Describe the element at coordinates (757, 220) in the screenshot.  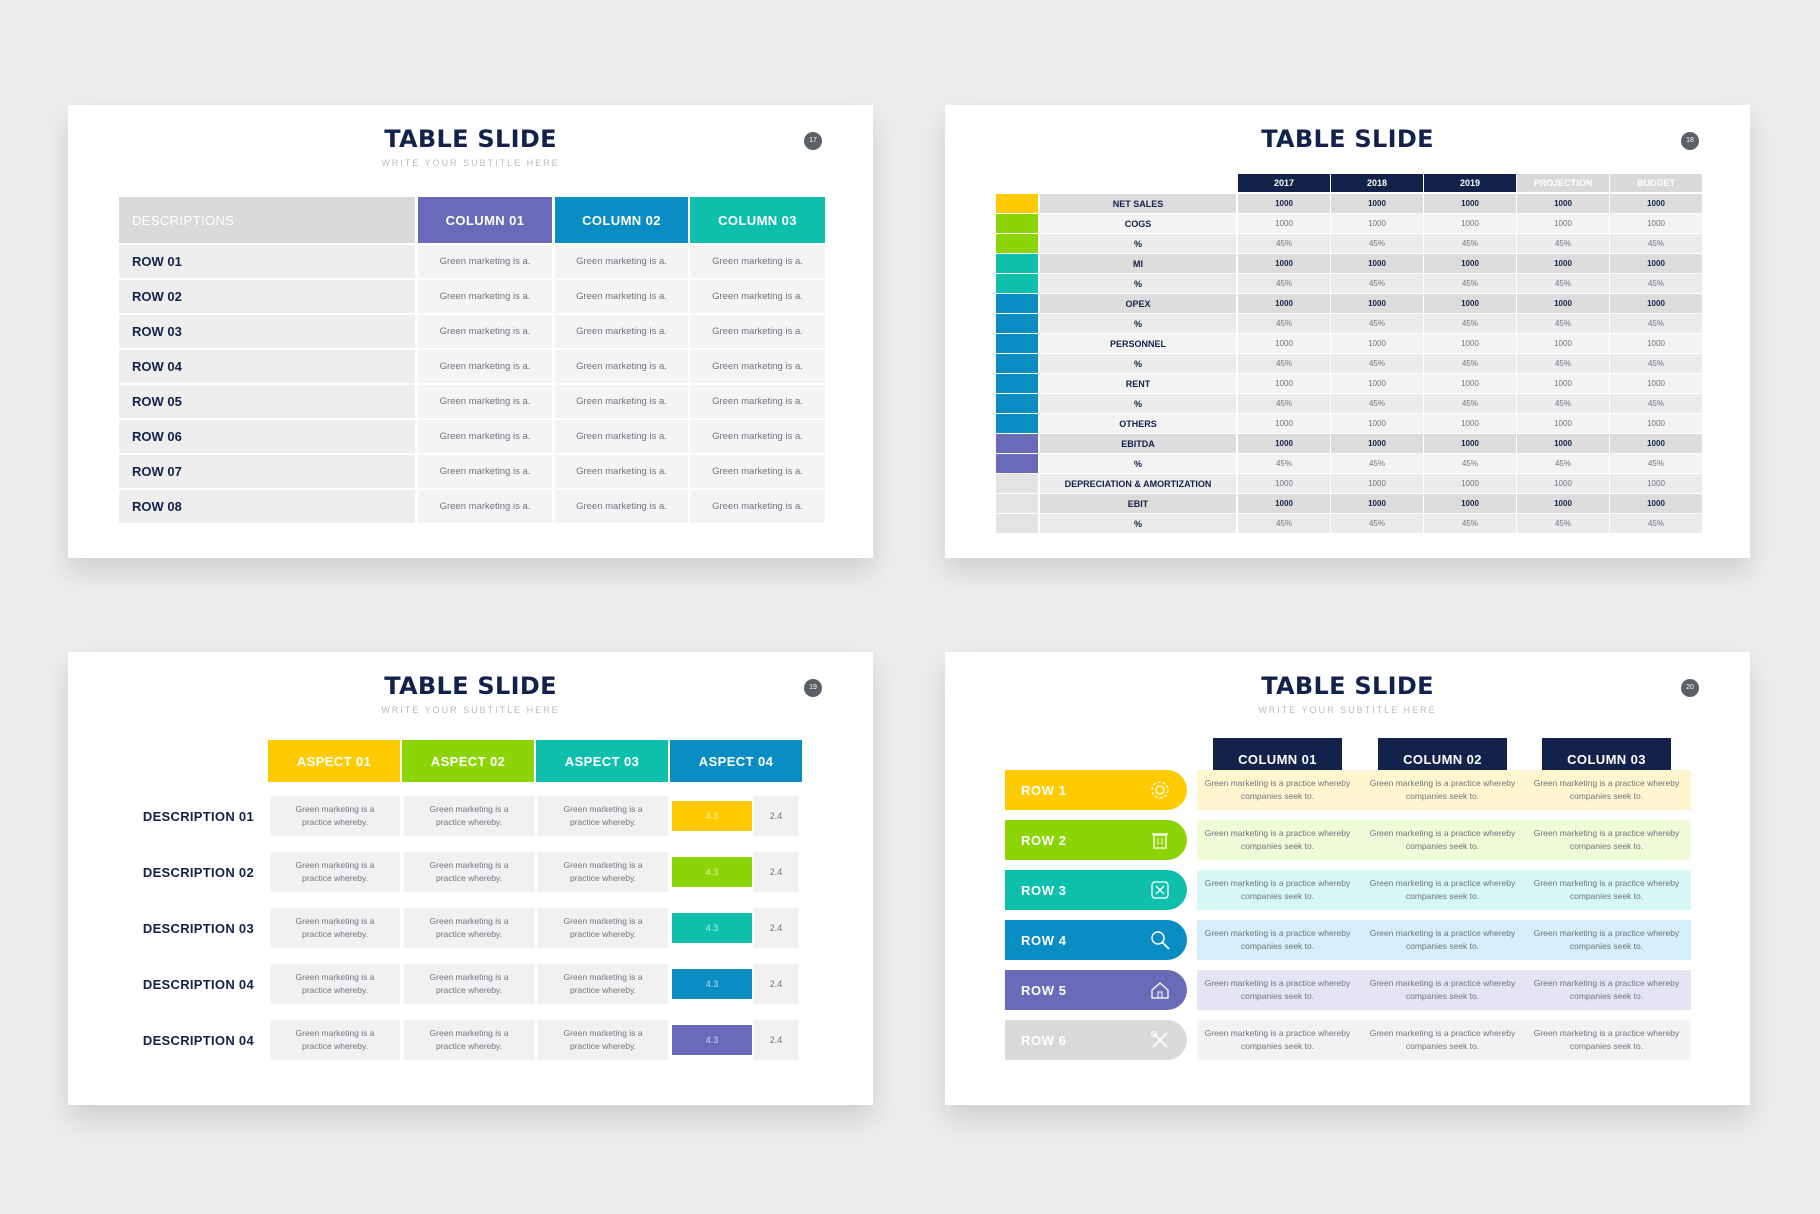
I see `column-header: COLUMN 03` at that location.